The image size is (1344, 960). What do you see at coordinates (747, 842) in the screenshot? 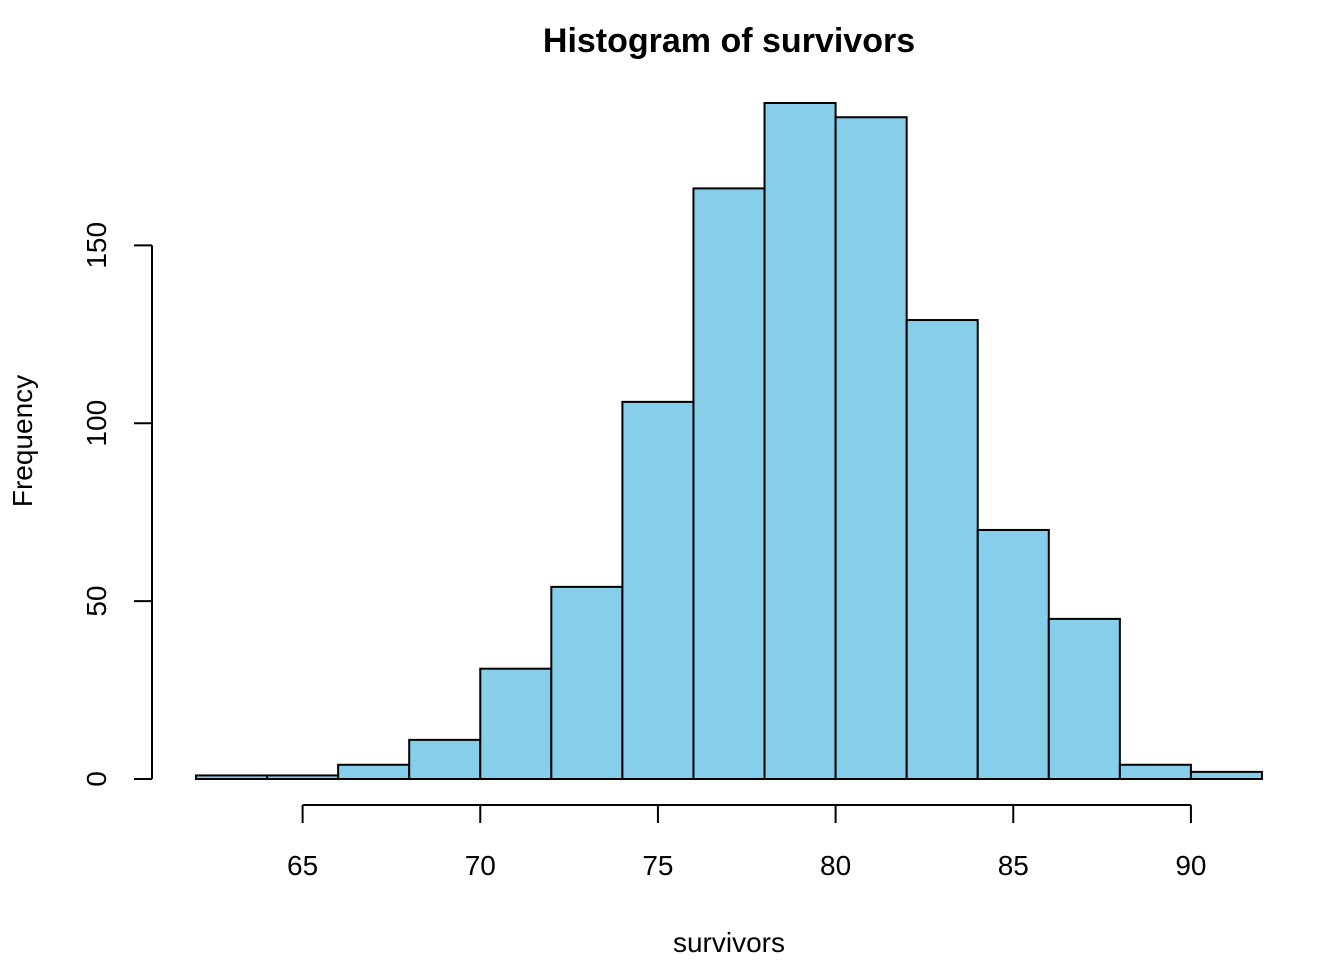
I see `x-axis: 65 70 75 80 85 90` at bounding box center [747, 842].